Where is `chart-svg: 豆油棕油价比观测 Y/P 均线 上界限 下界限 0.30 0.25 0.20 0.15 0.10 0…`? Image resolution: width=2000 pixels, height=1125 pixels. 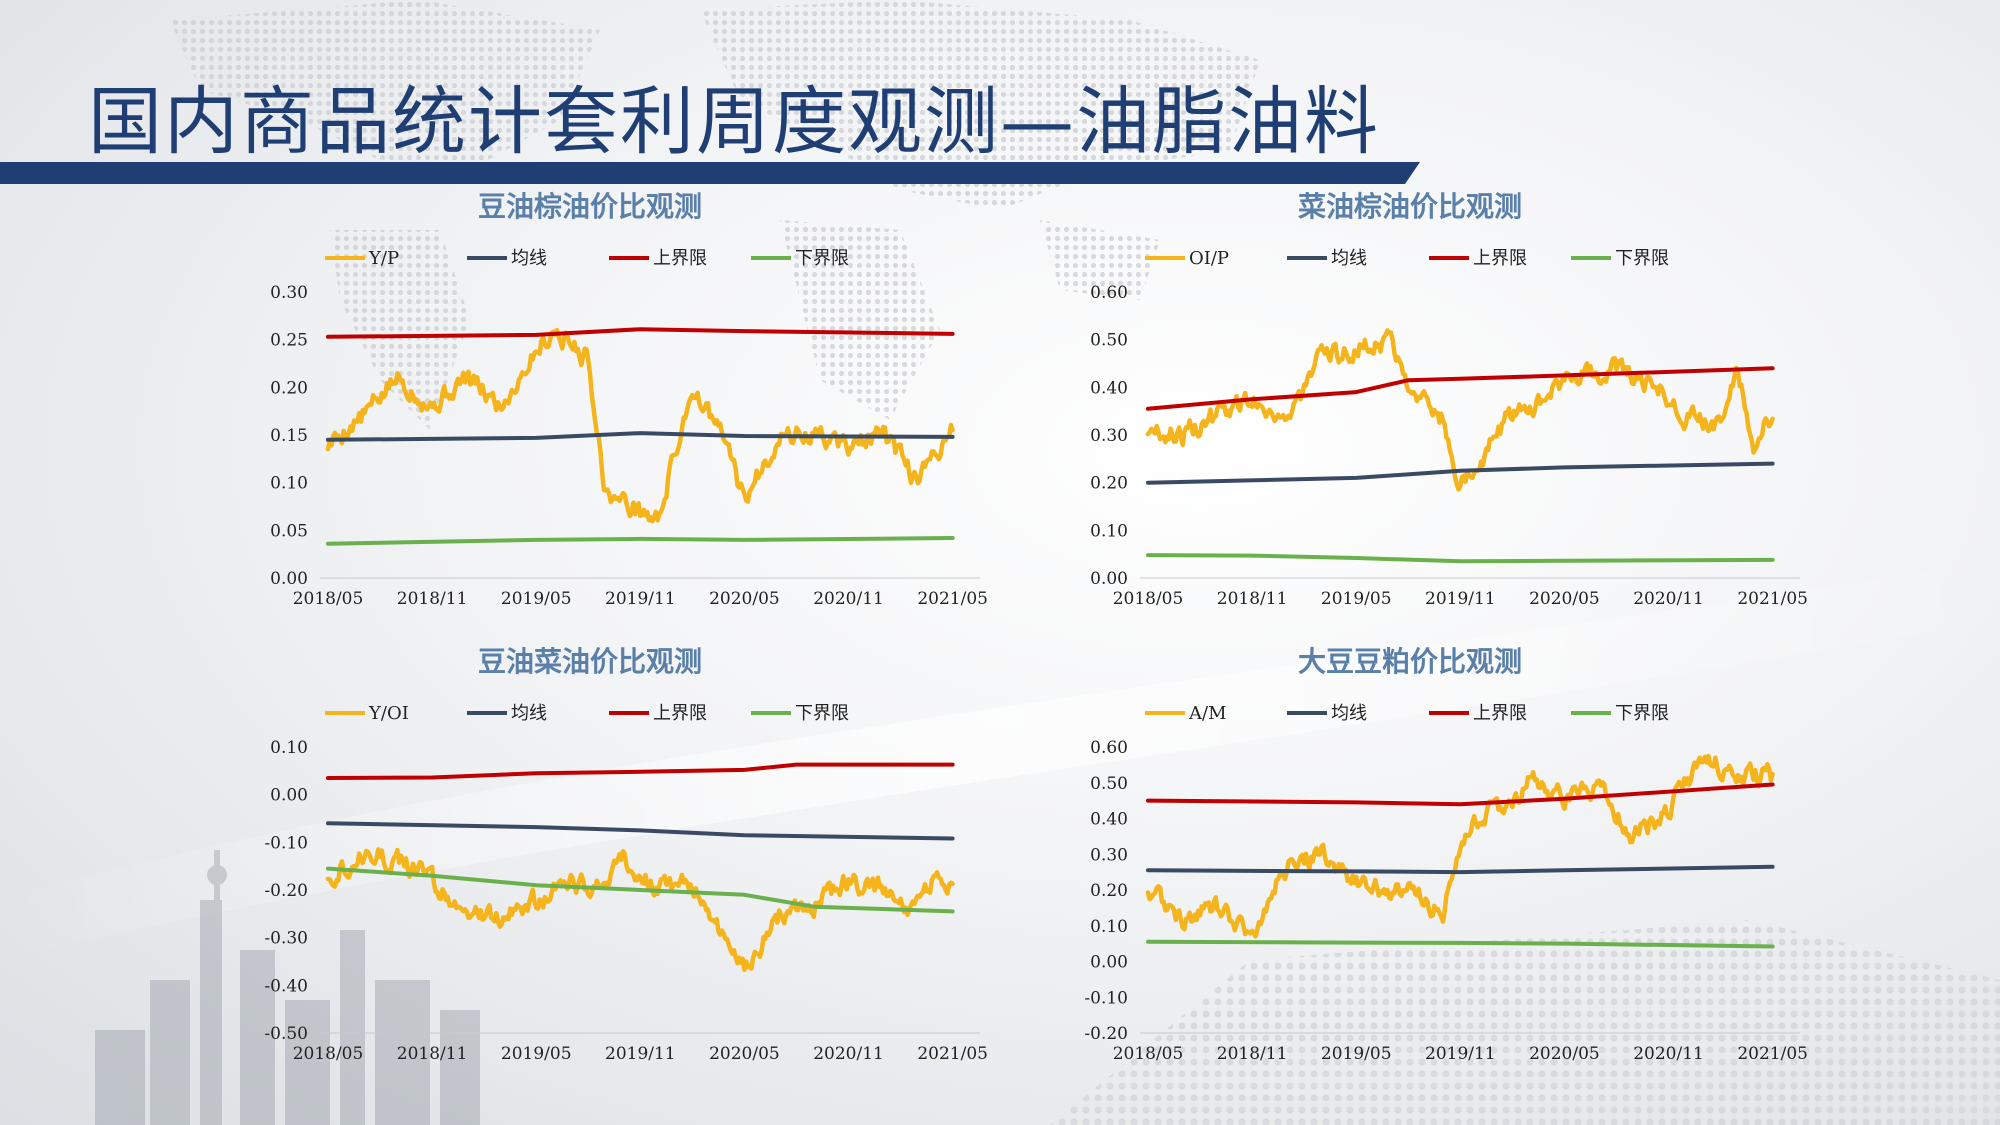 chart-svg: 豆油棕油价比观测 Y/P 均线 上界限 下界限 0.30 0.25 0.20 0.15 0.10 0… is located at coordinates (629, 399).